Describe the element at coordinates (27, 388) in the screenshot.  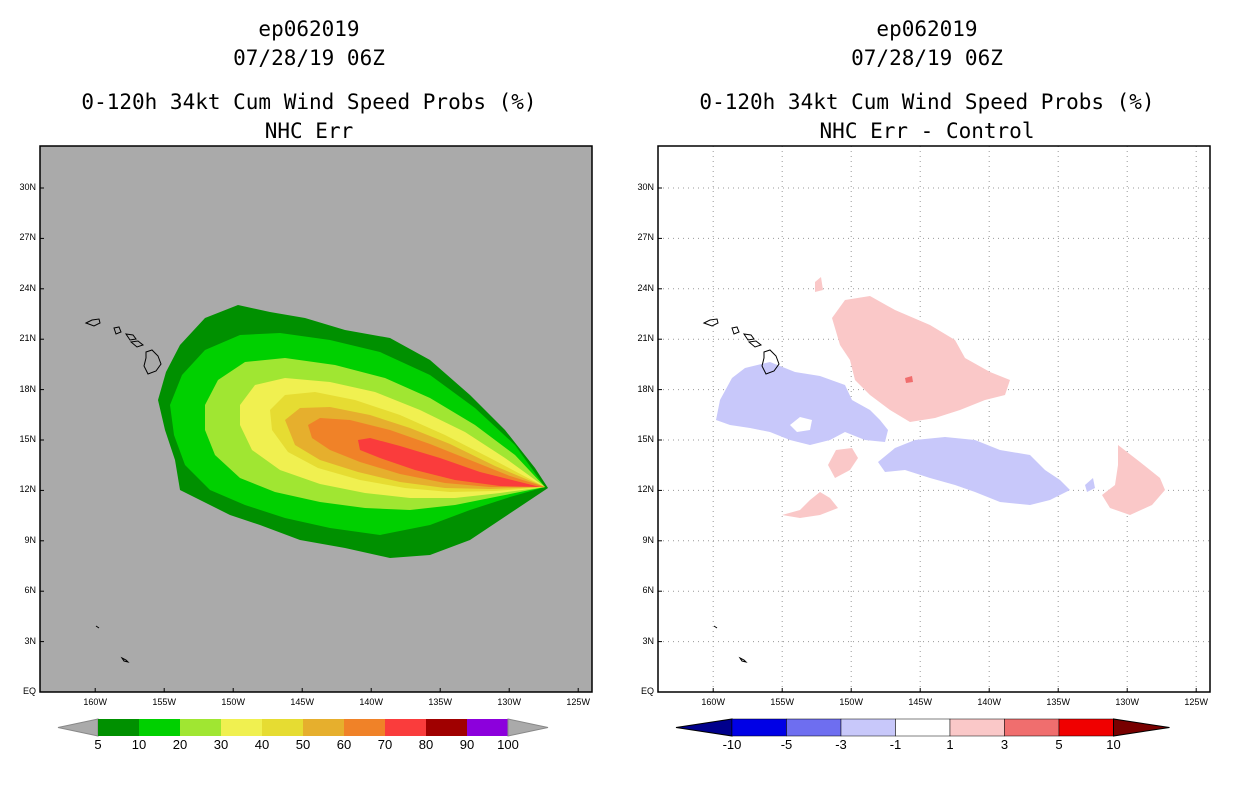
I see `lat-tick-label: 18N` at that location.